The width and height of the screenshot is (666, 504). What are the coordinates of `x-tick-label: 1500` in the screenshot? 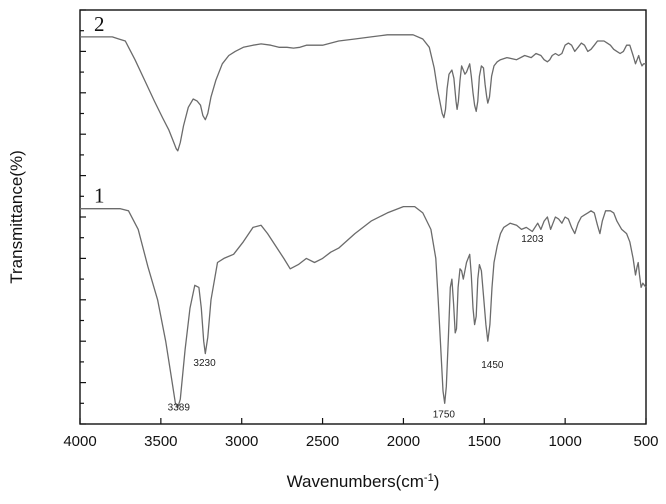 It's located at (484, 441).